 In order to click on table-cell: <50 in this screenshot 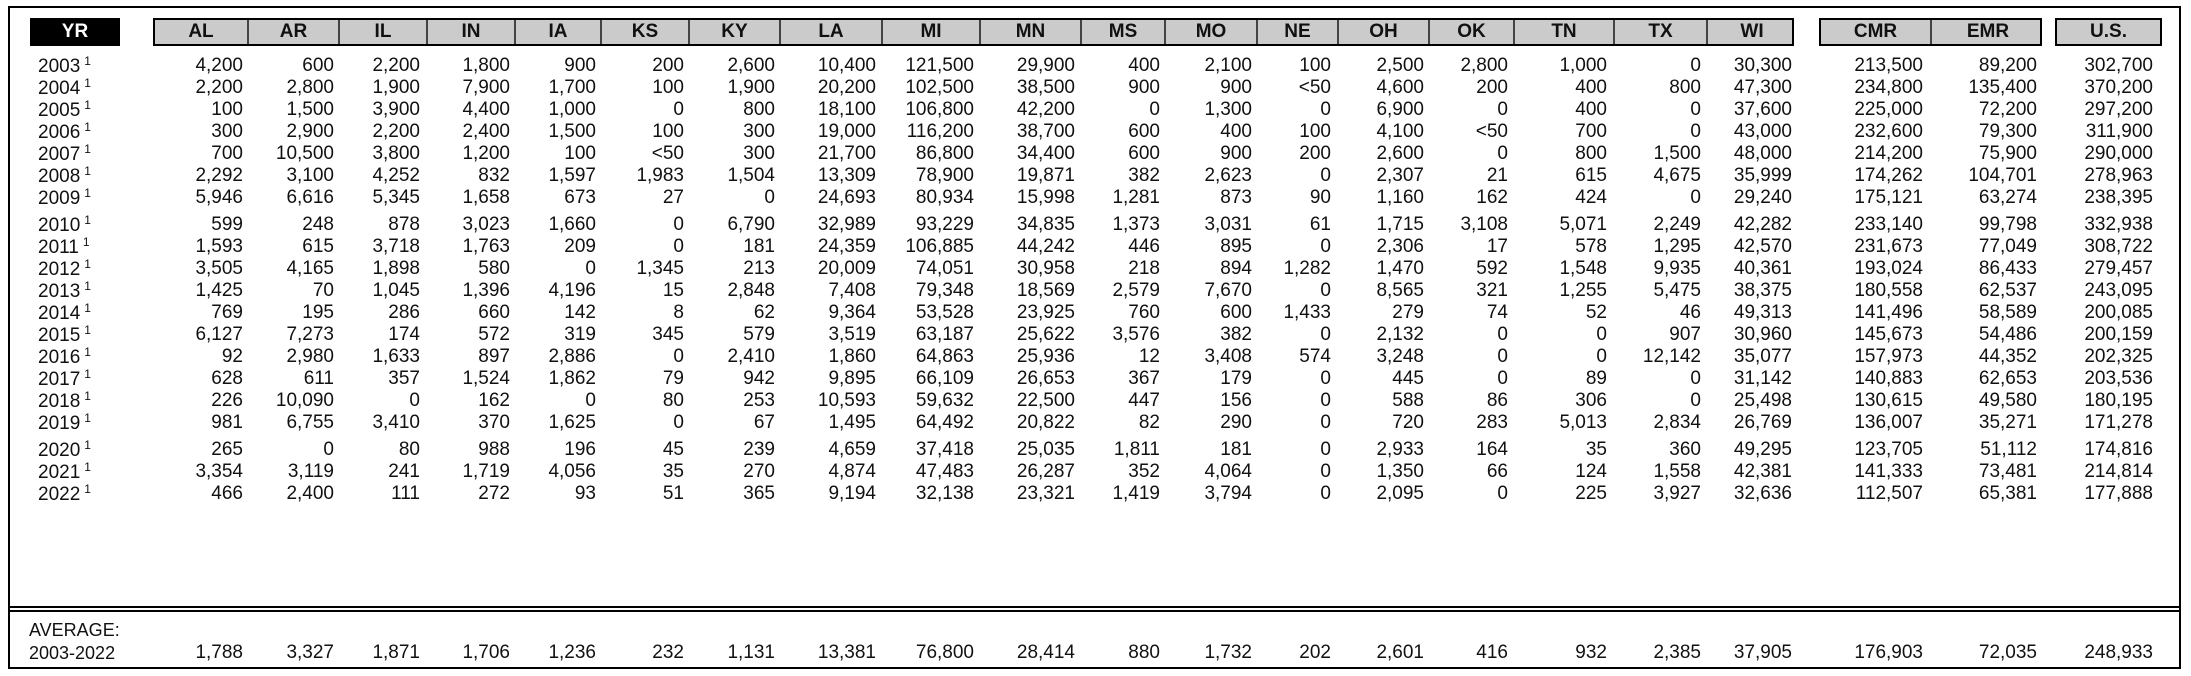, I will do `click(667, 153)`.